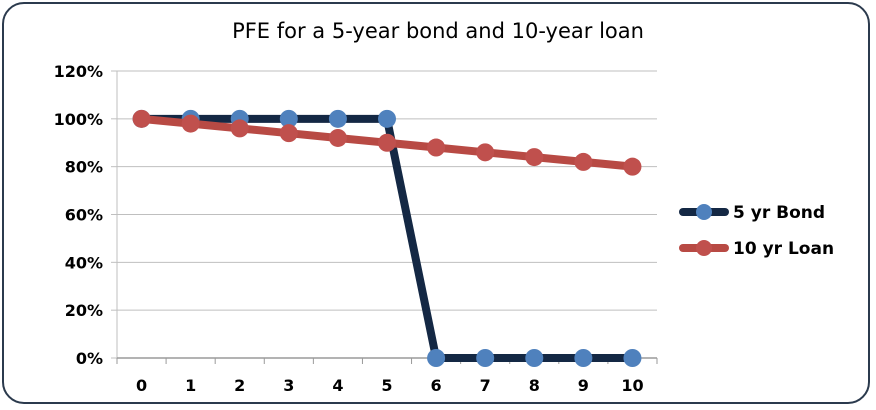 Image resolution: width=876 pixels, height=410 pixels. I want to click on x-tick-label: 0, so click(141, 385).